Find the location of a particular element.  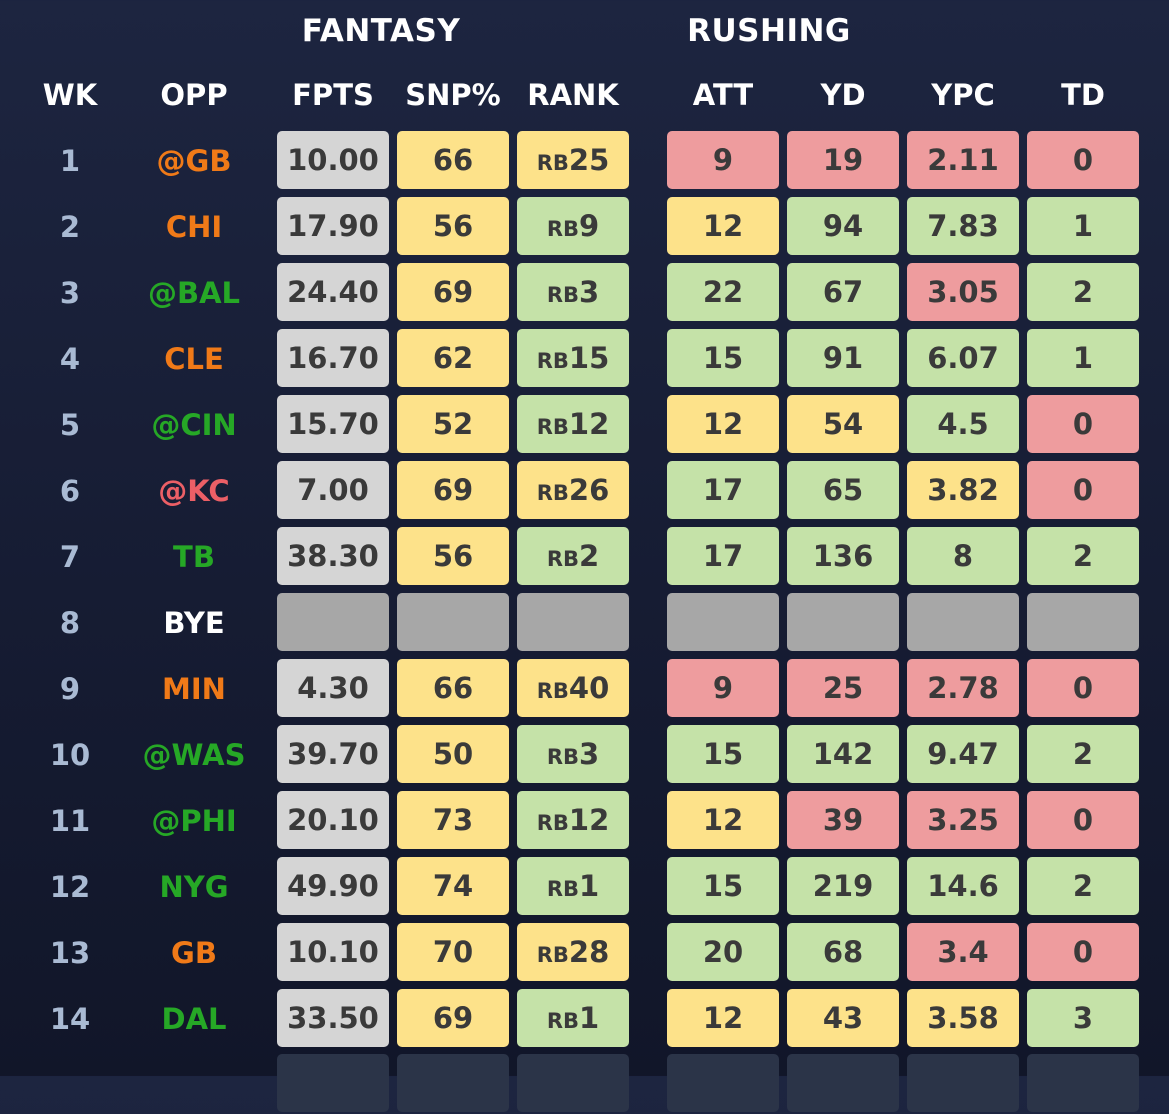

week-cell: 9 is located at coordinates (70, 689).